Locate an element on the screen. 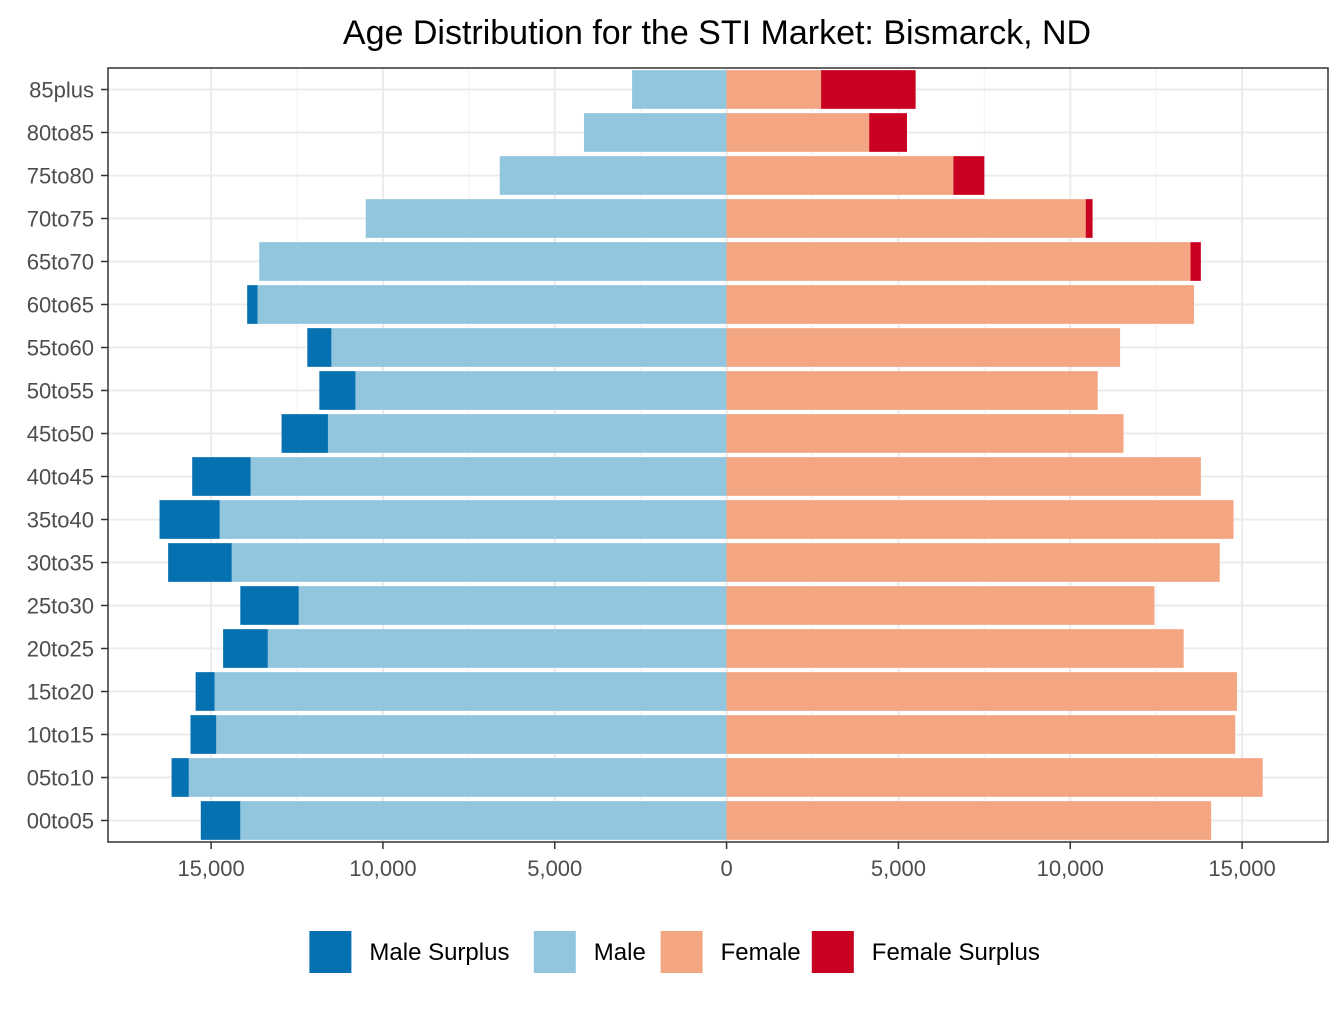 The image size is (1344, 1013). bar-female-35to40 is located at coordinates (980, 519).